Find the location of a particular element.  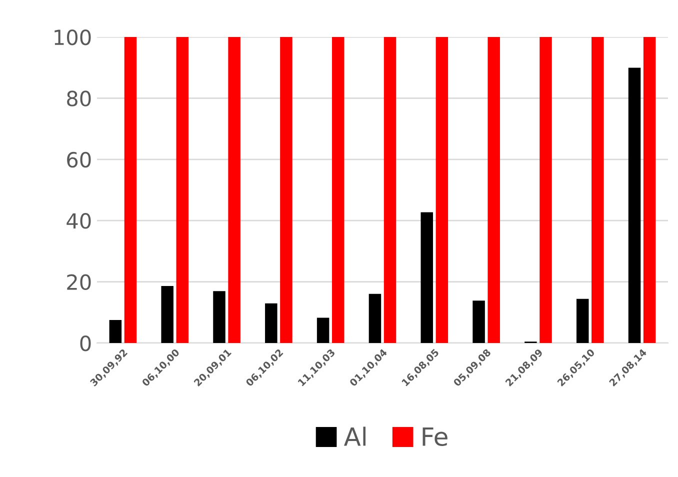

y-tick-label: 0 is located at coordinates (85, 343).